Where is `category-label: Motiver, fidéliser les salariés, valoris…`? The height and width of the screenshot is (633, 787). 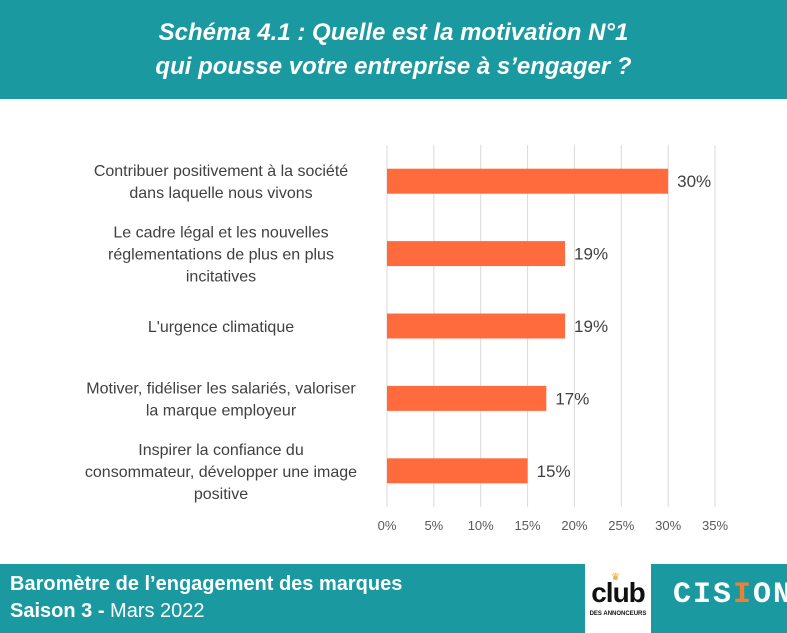 category-label: Motiver, fidéliser les salariés, valoris… is located at coordinates (221, 399).